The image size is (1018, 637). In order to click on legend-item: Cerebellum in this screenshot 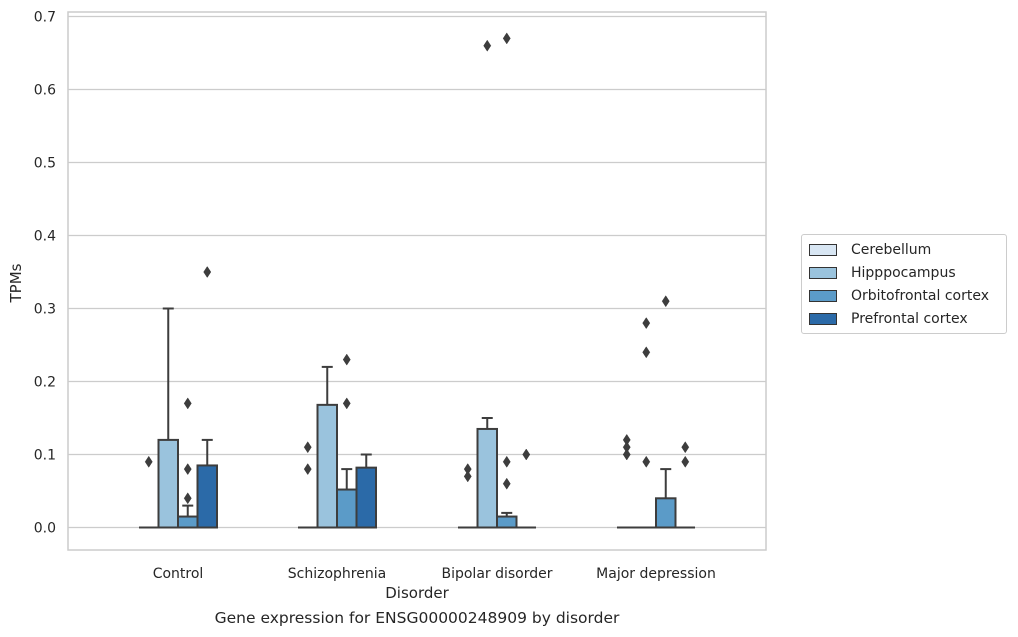, I will do `click(904, 249)`.